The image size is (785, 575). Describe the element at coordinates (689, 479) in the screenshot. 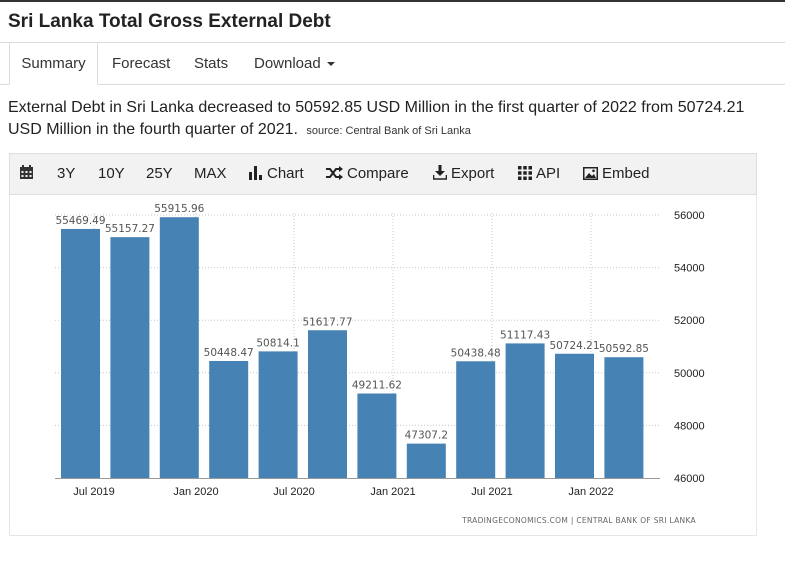

I see `y-tick-label: 46000` at that location.